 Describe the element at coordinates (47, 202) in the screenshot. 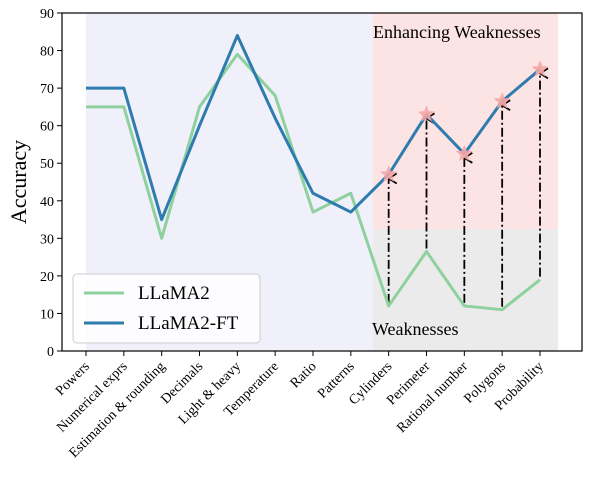

I see `y-tick-label: 40` at that location.